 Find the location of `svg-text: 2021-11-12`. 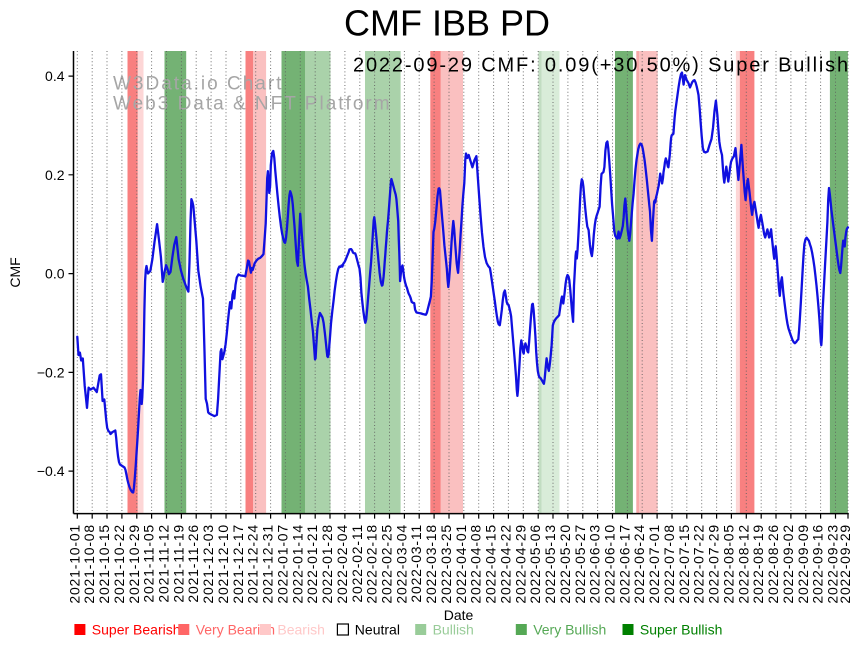

svg-text: 2021-11-12 is located at coordinates (164, 563).